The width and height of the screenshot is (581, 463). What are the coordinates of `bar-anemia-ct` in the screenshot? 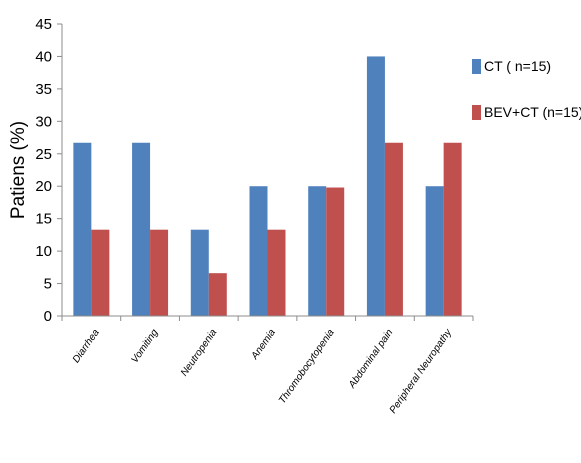 It's located at (258, 251).